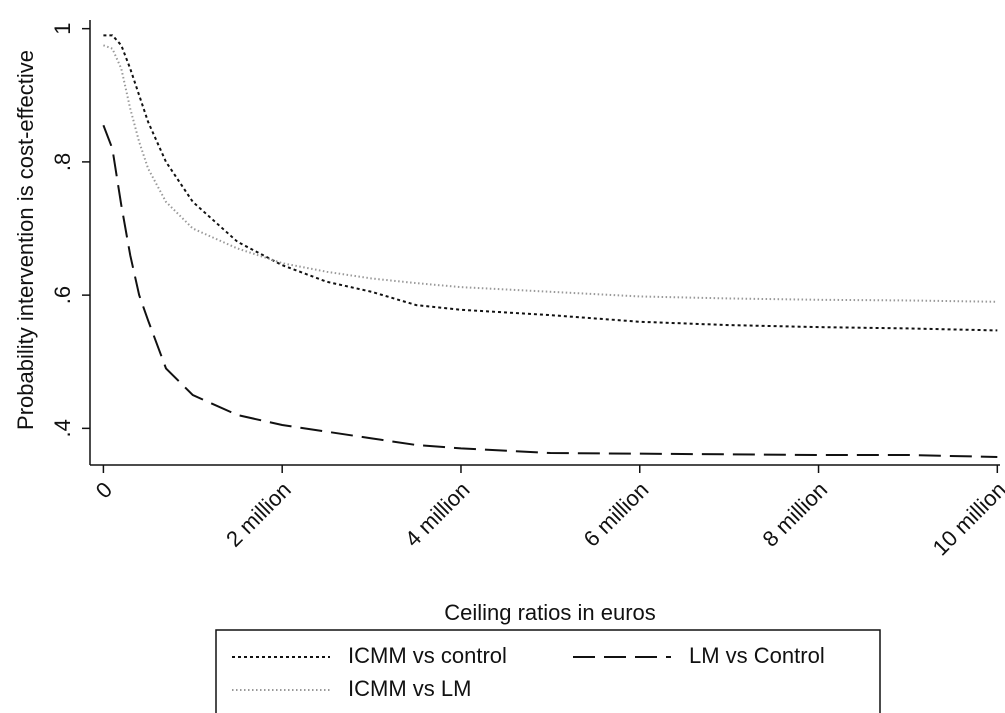  Describe the element at coordinates (550, 612) in the screenshot. I see `x-axis-title: Ceiling ratios in euros` at that location.